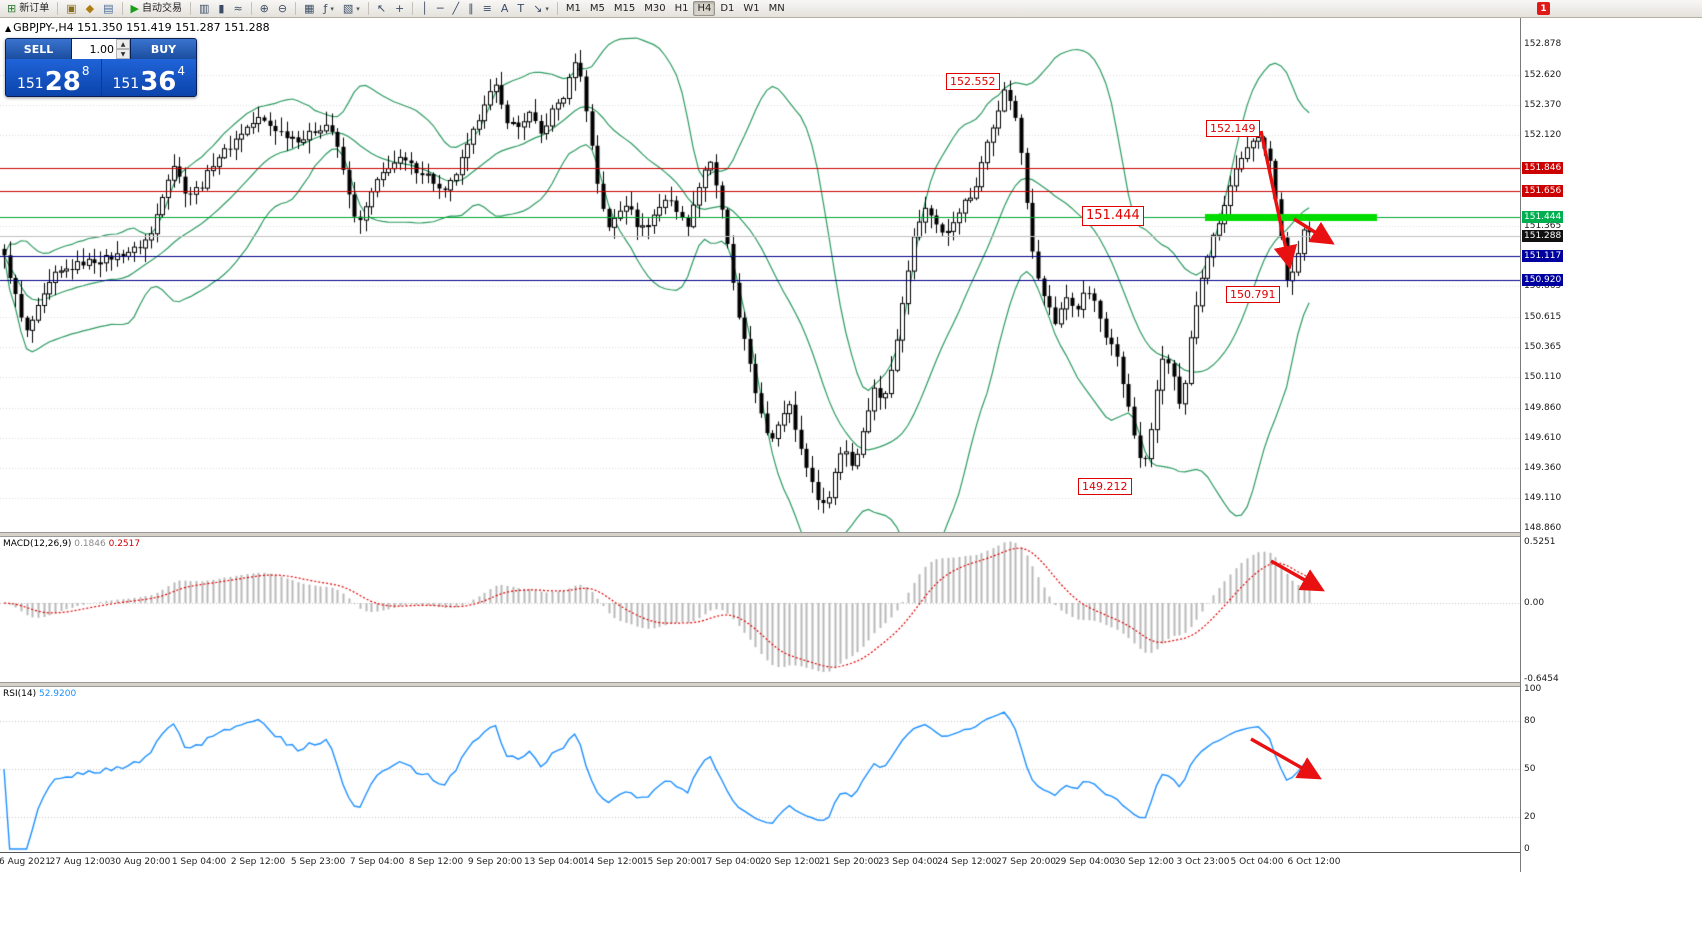 This screenshot has height=940, width=1702. What do you see at coordinates (8, 28) in the screenshot?
I see `collapse-panel-icon: ▲` at bounding box center [8, 28].